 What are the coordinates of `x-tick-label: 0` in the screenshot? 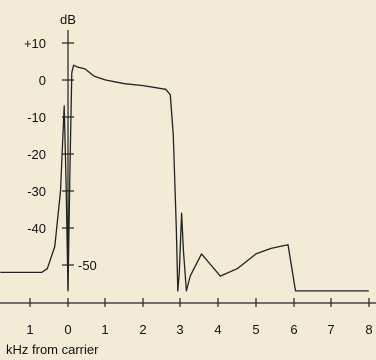 It's located at (67, 329).